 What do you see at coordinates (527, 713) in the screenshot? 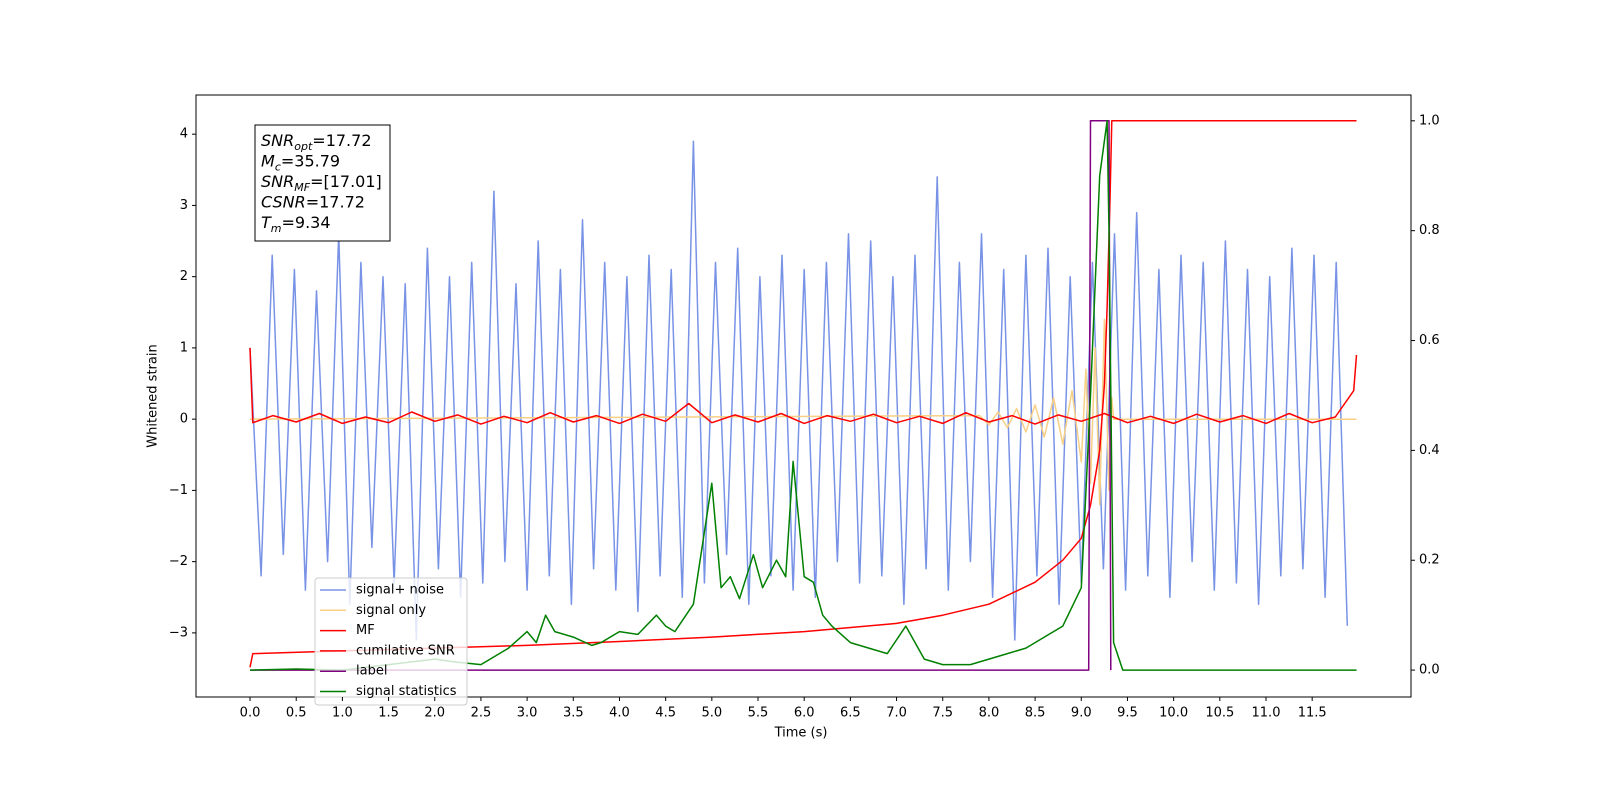
I see `x-tick-label: 3.0` at bounding box center [527, 713].